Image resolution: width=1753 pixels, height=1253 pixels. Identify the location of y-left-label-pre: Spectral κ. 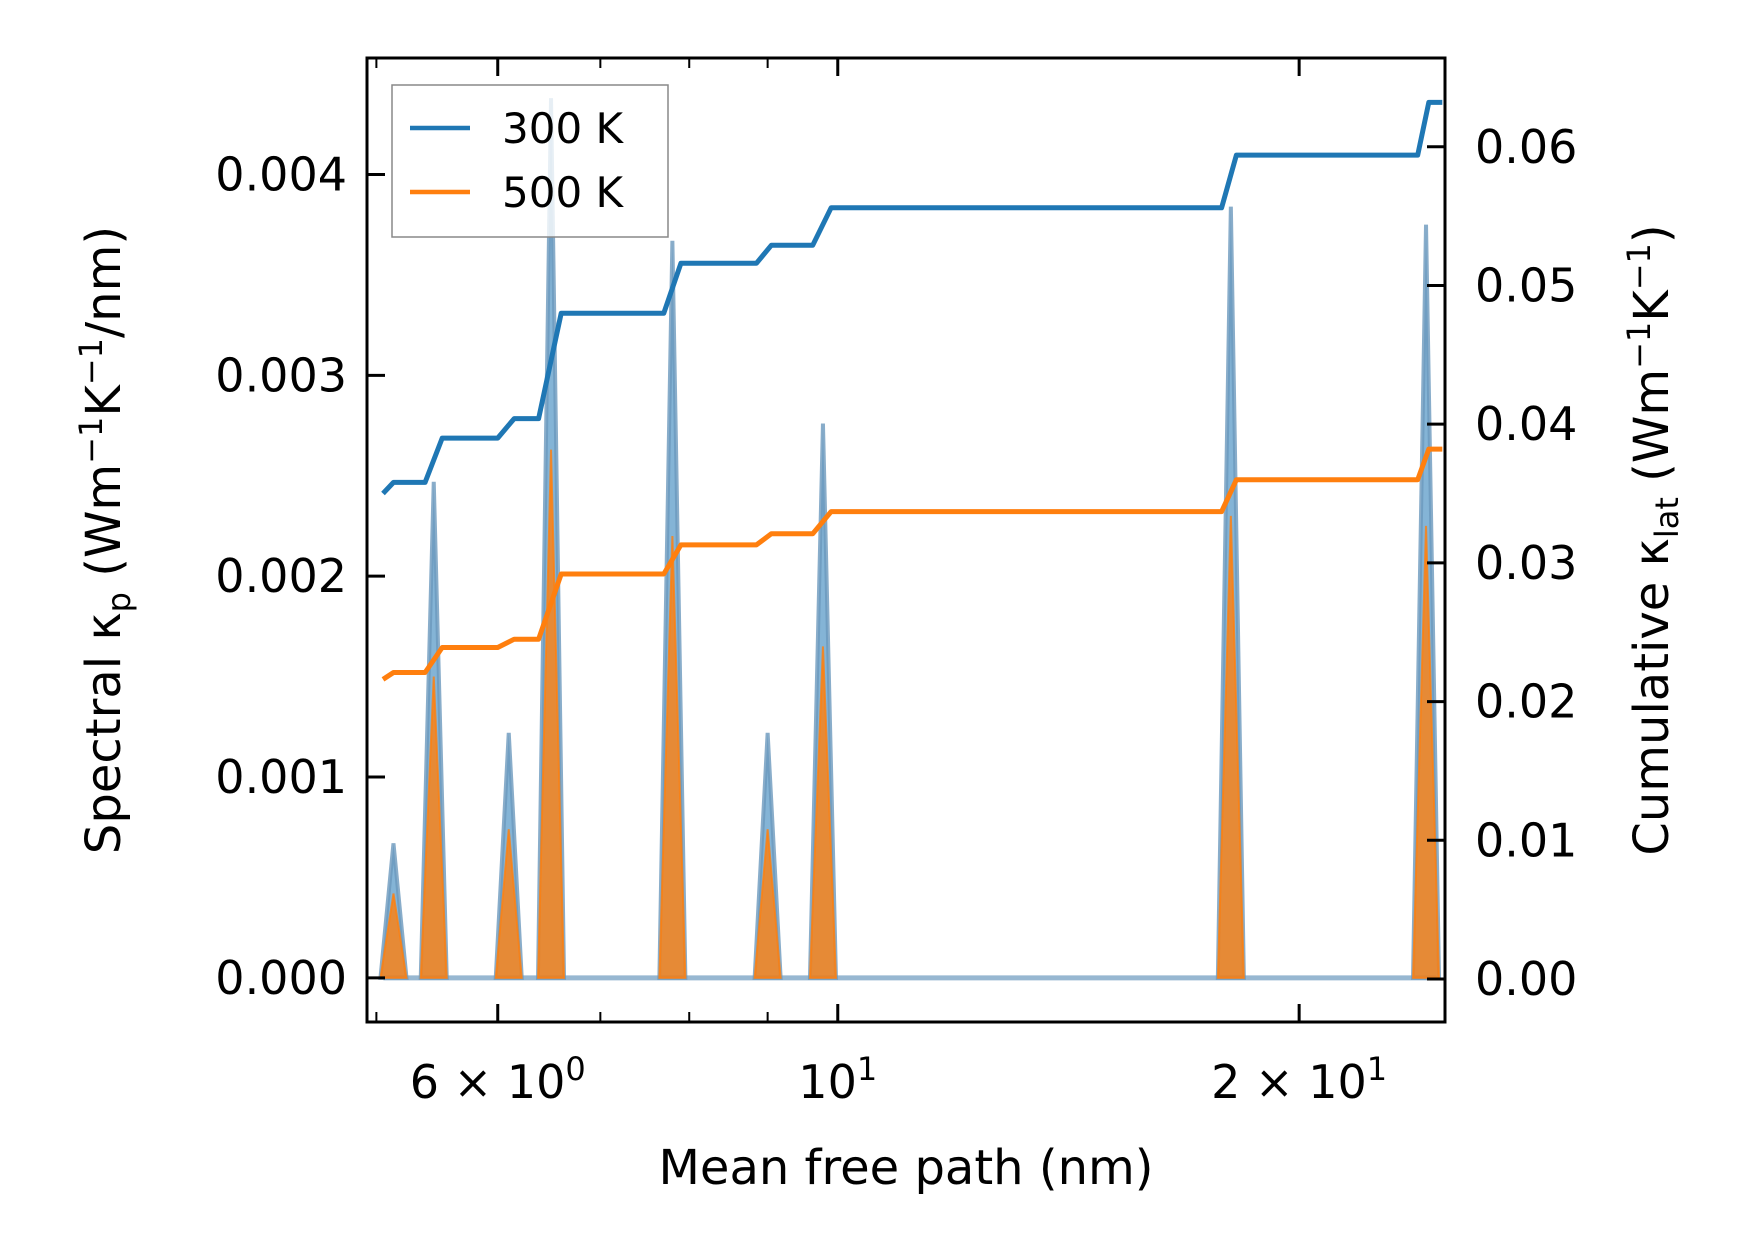
(104, 733).